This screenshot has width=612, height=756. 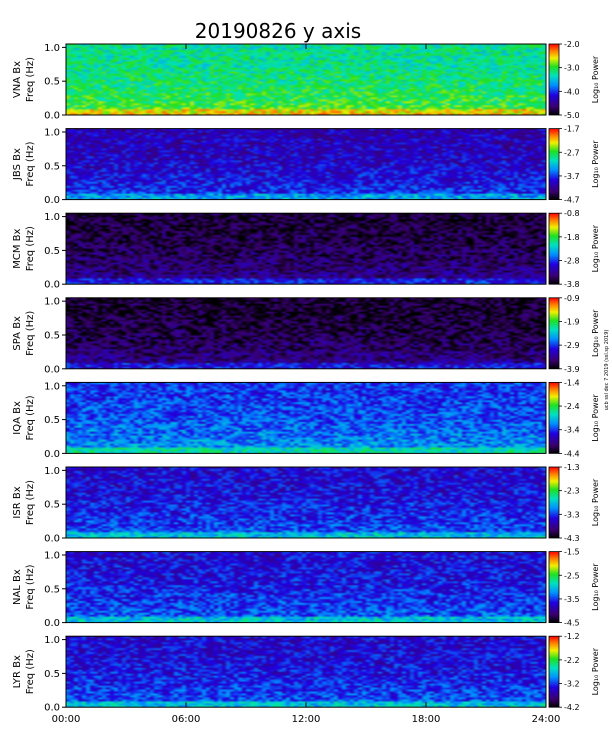 I want to click on chart-title: 20190826 y axis, so click(x=278, y=31).